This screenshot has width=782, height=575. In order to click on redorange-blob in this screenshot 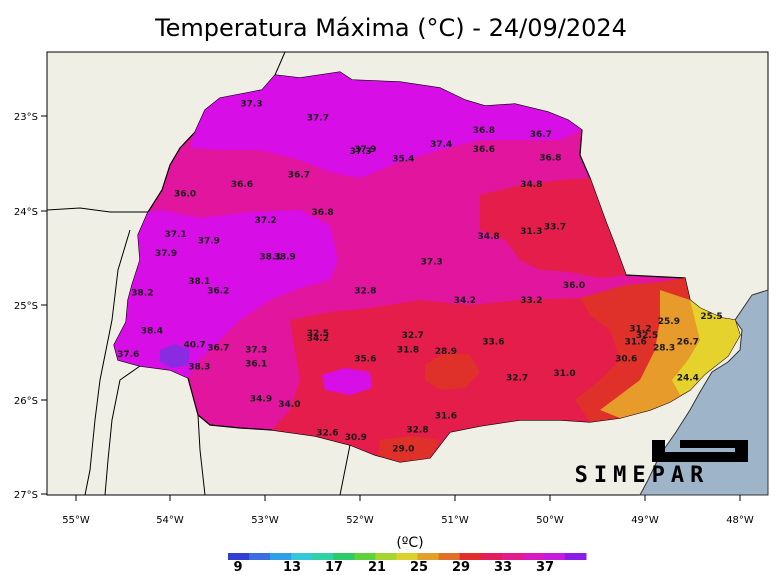, I will do `click(452, 371)`.